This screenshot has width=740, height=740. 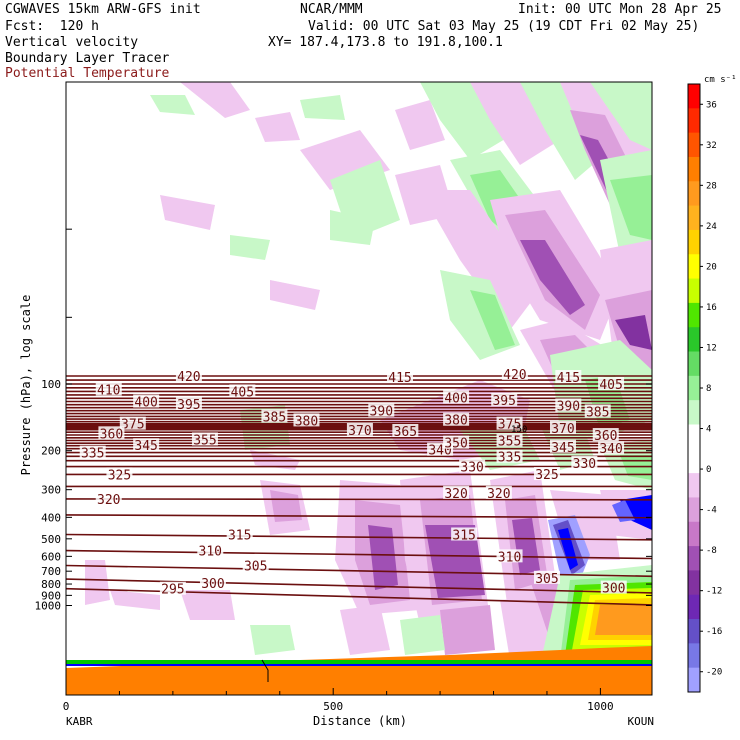 I want to click on theta-contour-label: 350, so click(x=455, y=444).